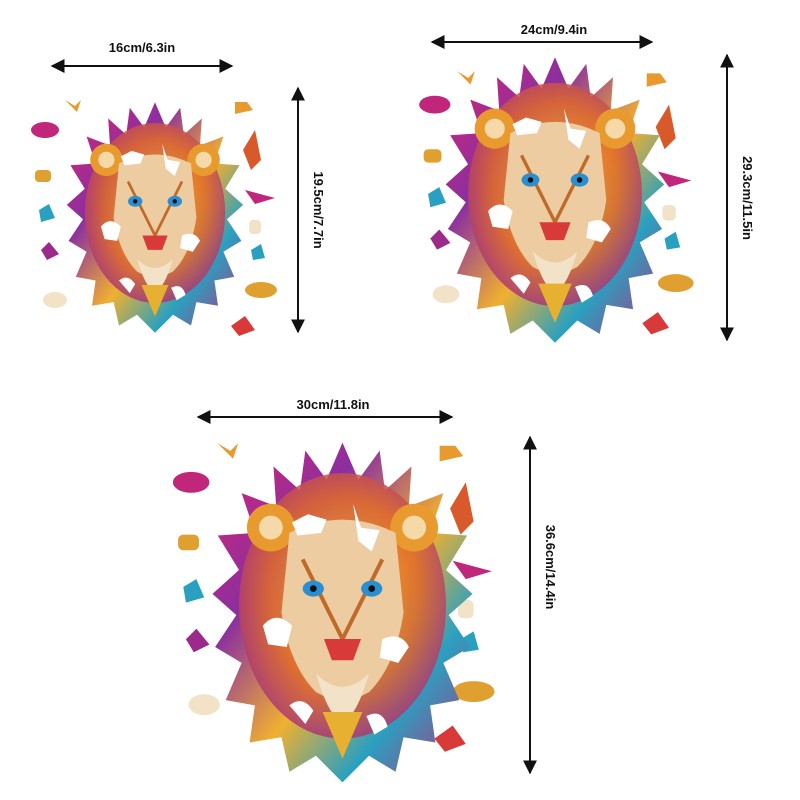  What do you see at coordinates (554, 29) in the screenshot?
I see `width-label: 24cm/9.4in` at bounding box center [554, 29].